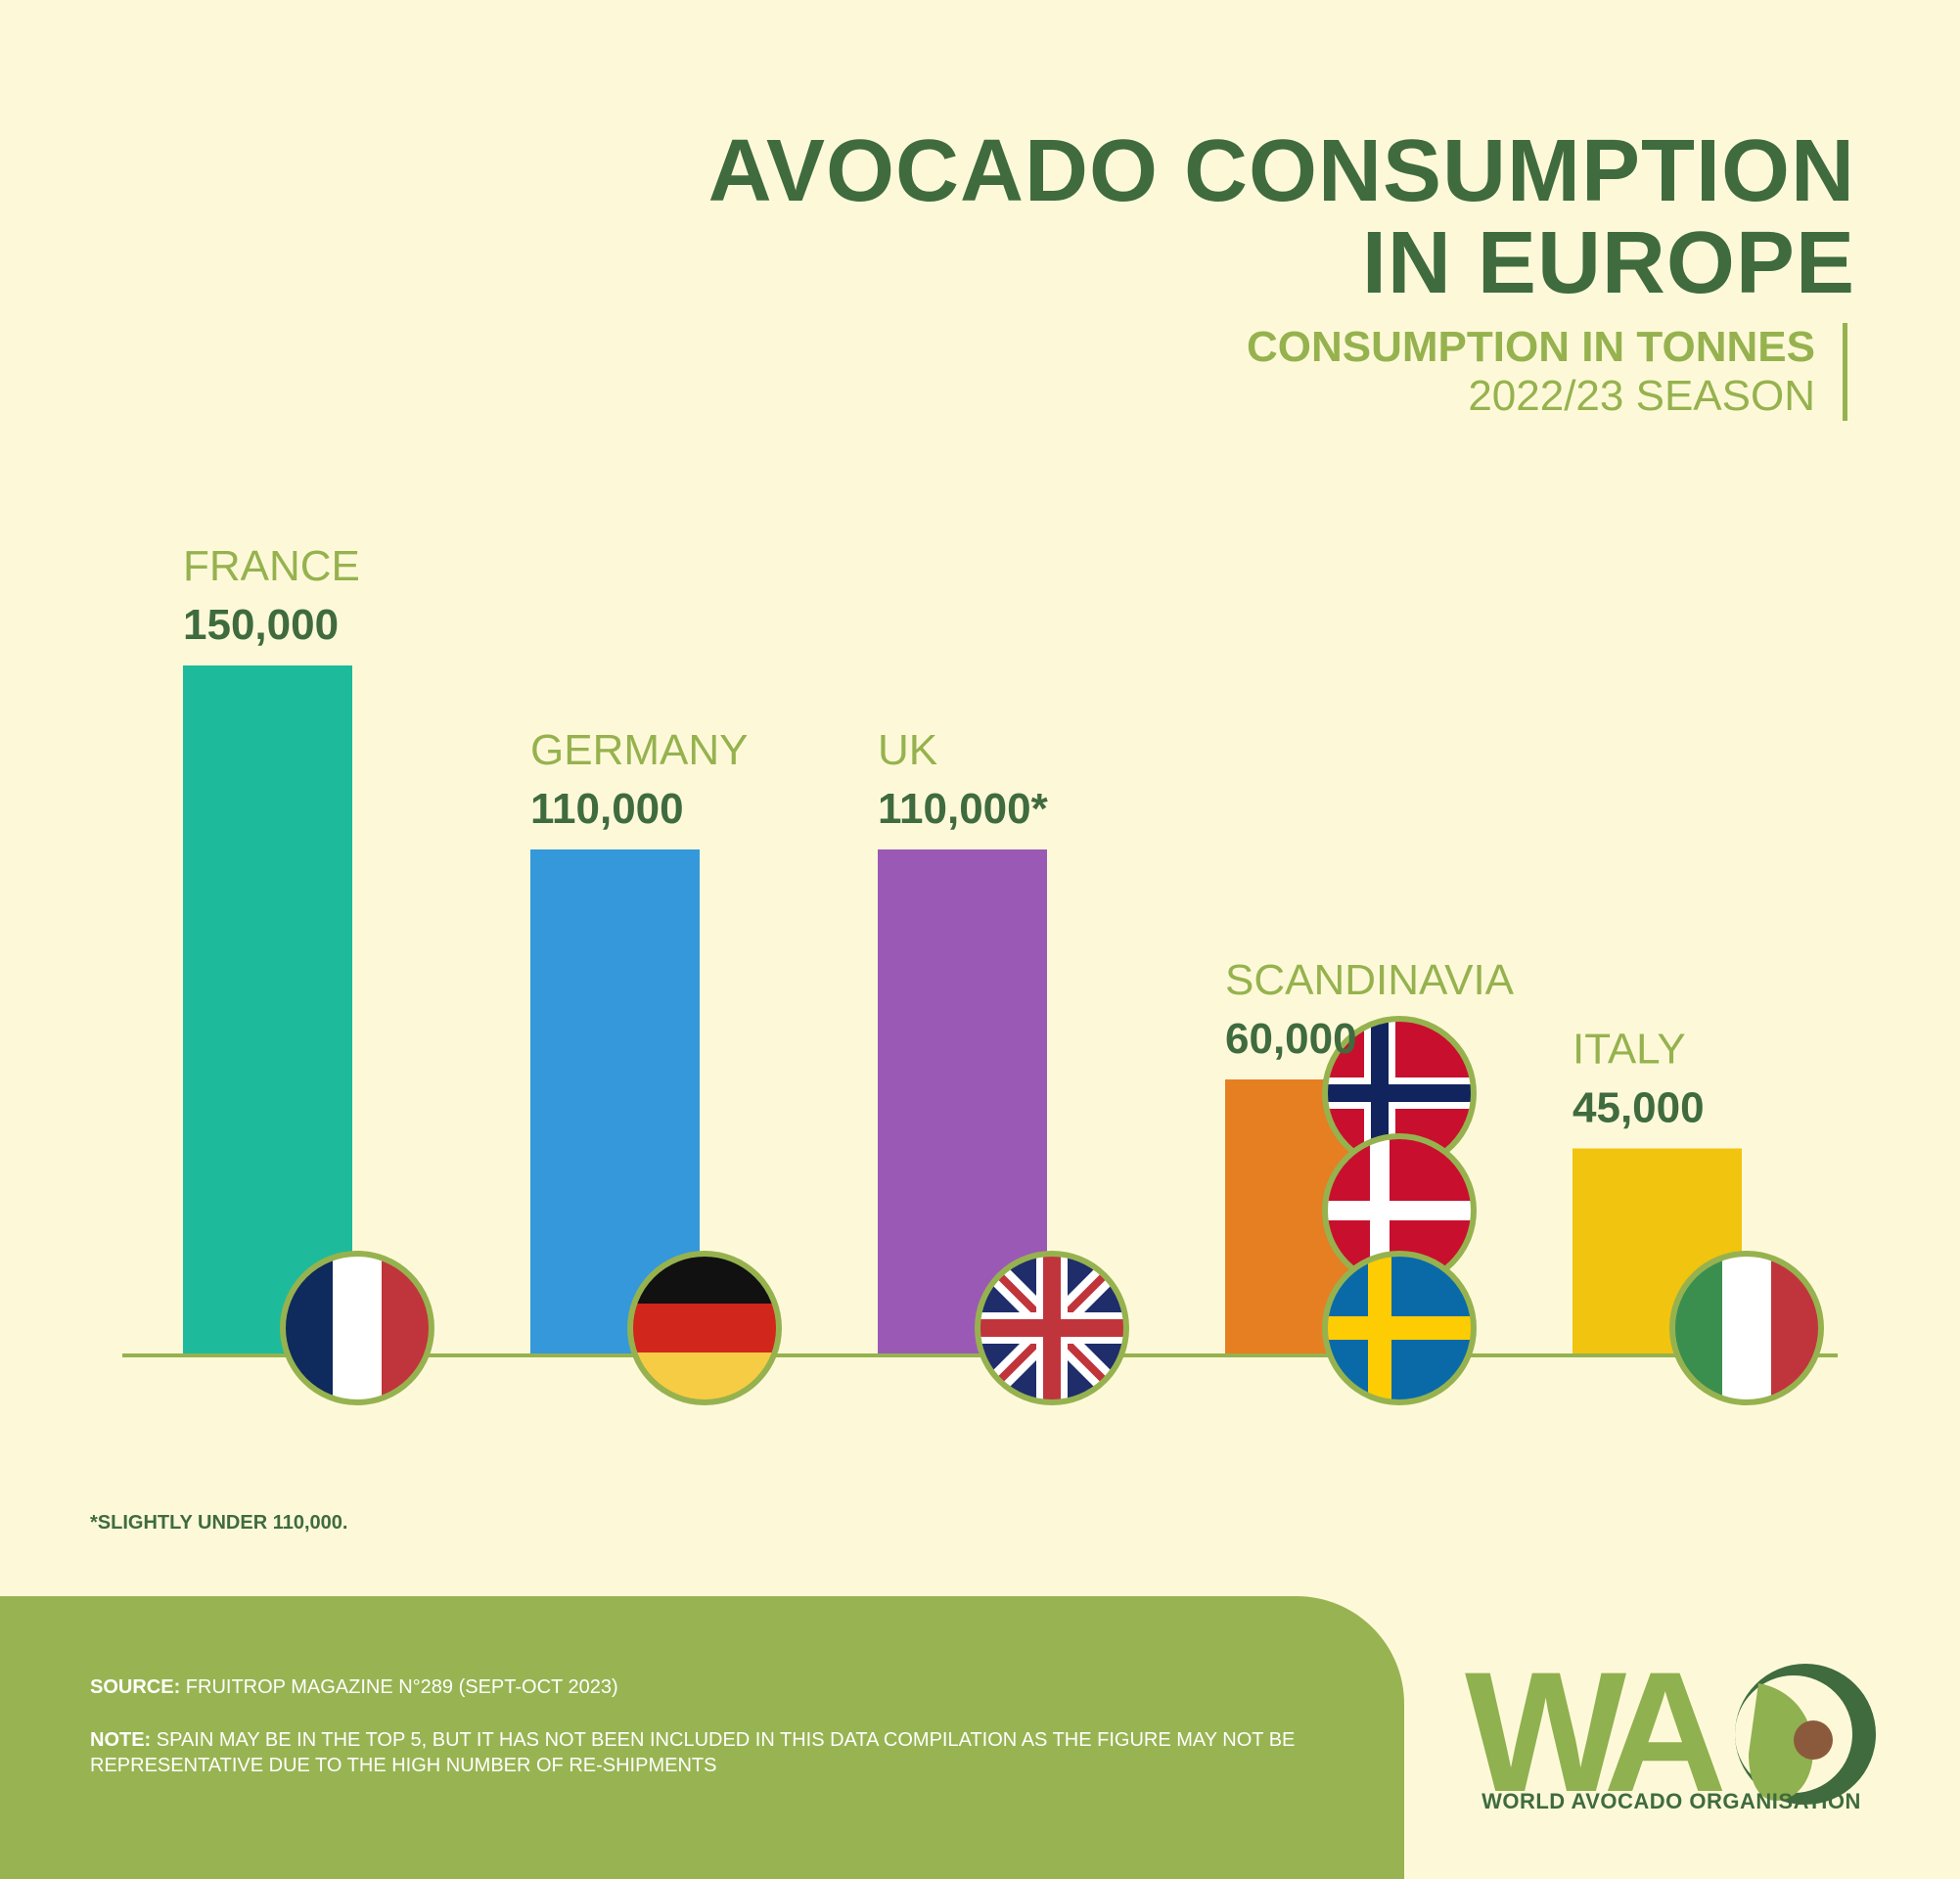  Describe the element at coordinates (607, 809) in the screenshot. I see `value-label: 110,000` at that location.